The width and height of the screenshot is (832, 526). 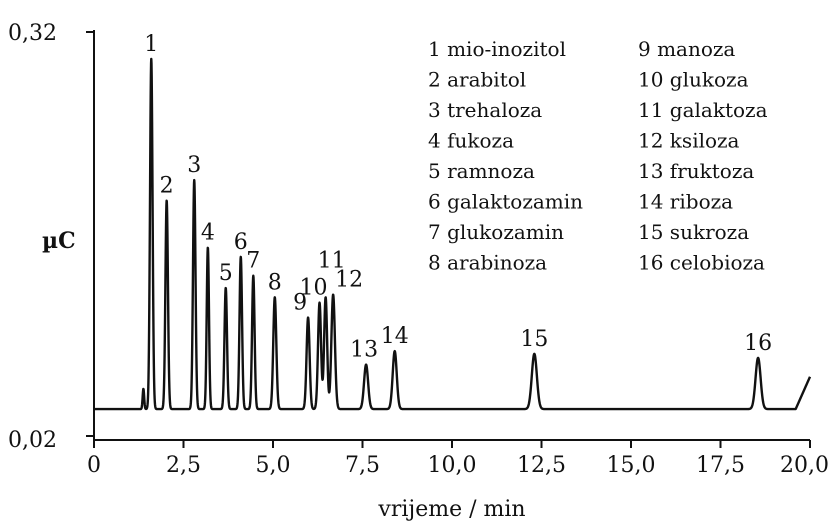 What do you see at coordinates (314, 288) in the screenshot?
I see `peak-label: 10` at bounding box center [314, 288].